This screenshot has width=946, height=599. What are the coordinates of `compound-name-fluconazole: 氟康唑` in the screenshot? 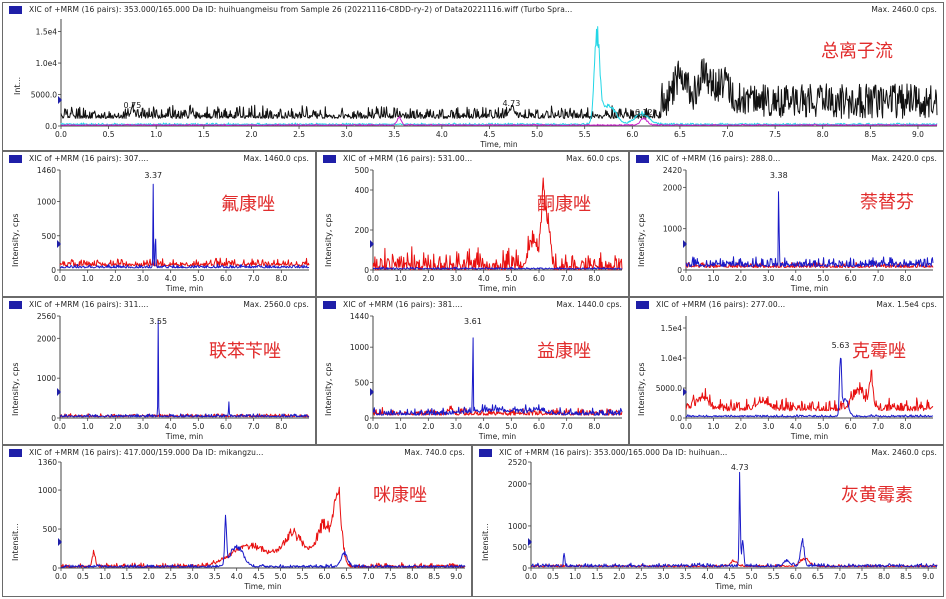 It's located at (248, 204).